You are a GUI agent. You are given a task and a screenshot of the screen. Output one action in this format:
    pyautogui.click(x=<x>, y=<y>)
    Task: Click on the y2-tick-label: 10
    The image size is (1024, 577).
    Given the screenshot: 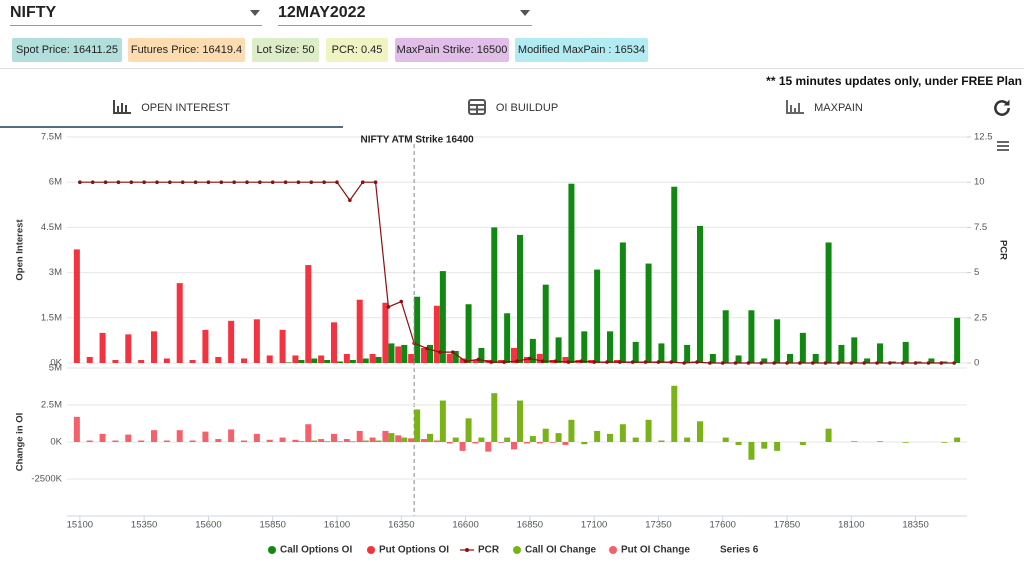 What is the action you would take?
    pyautogui.click(x=979, y=182)
    